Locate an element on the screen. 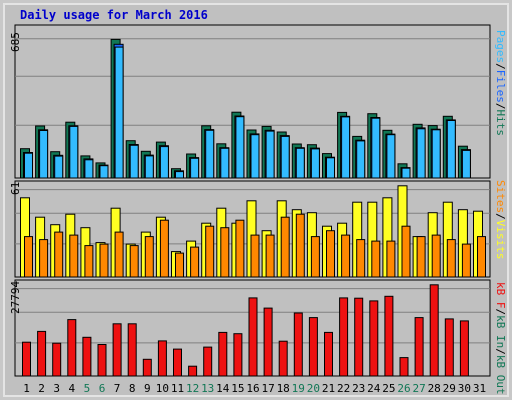  day-label-13: 13 is located at coordinates (208, 388).